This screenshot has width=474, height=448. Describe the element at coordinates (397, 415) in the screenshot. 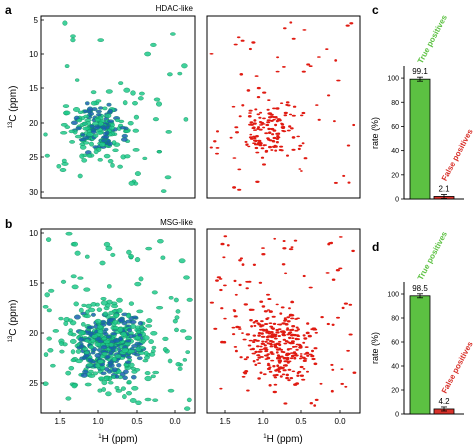

I see `panel-d-y-tick-label: 0` at that location.